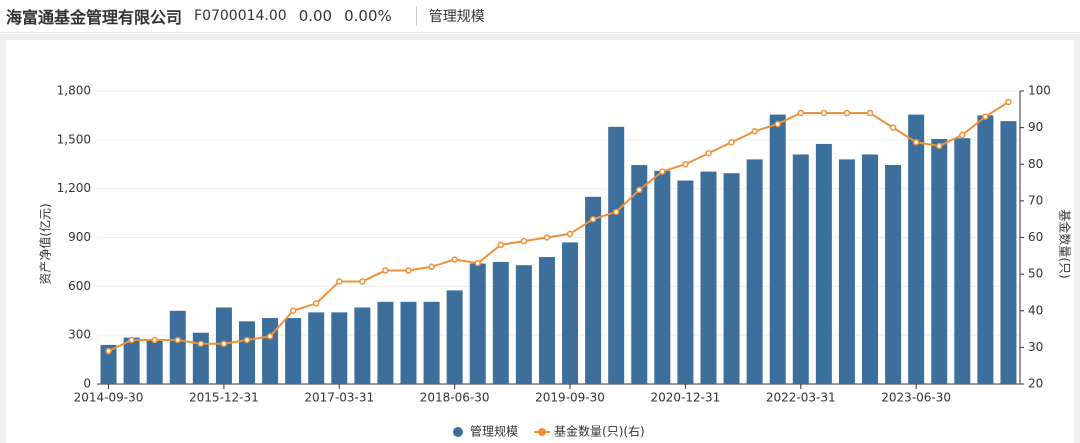  Describe the element at coordinates (74, 188) in the screenshot. I see `y-tick-label: 1,200` at that location.